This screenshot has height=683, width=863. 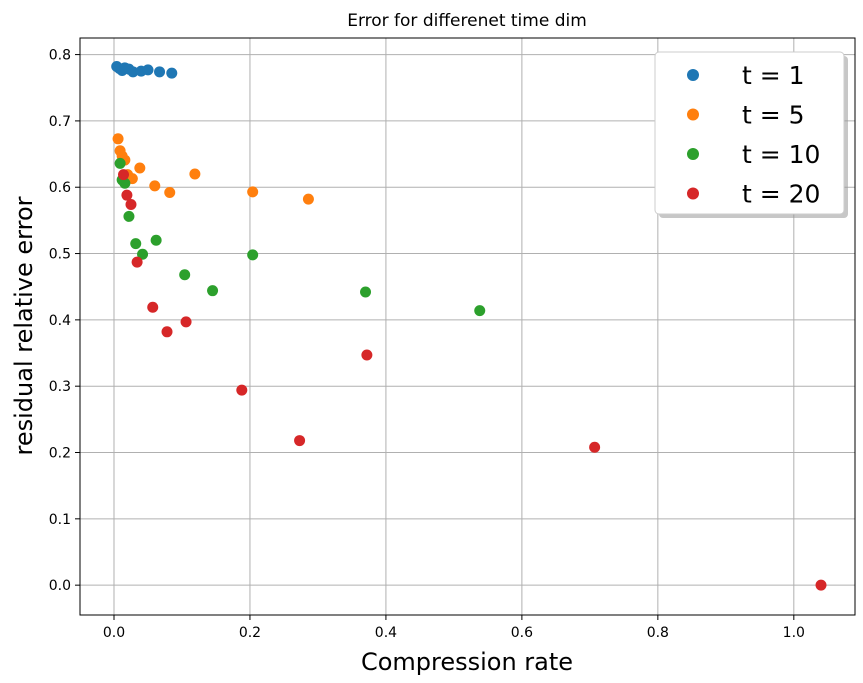 What do you see at coordinates (60, 321) in the screenshot?
I see `y-tick-label: 0.4` at bounding box center [60, 321].